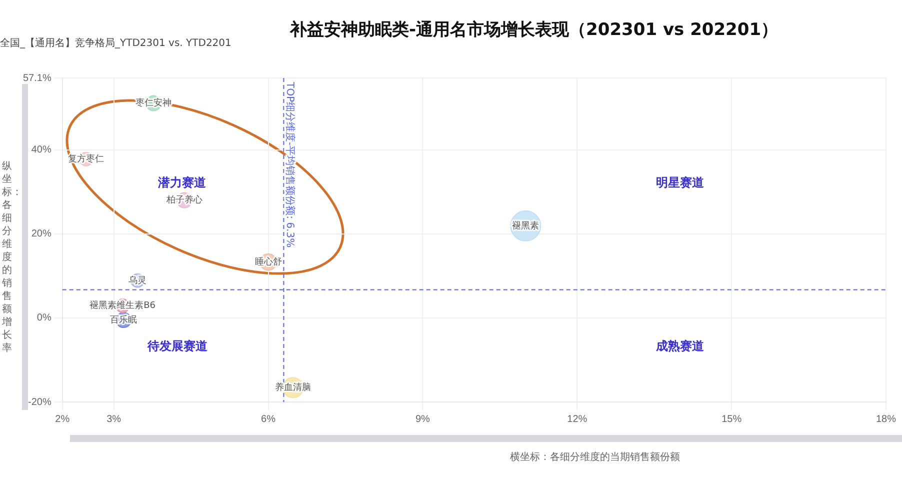 The height and width of the screenshot is (500, 902). What do you see at coordinates (577, 419) in the screenshot?
I see `x-tick-label: 12%` at bounding box center [577, 419].